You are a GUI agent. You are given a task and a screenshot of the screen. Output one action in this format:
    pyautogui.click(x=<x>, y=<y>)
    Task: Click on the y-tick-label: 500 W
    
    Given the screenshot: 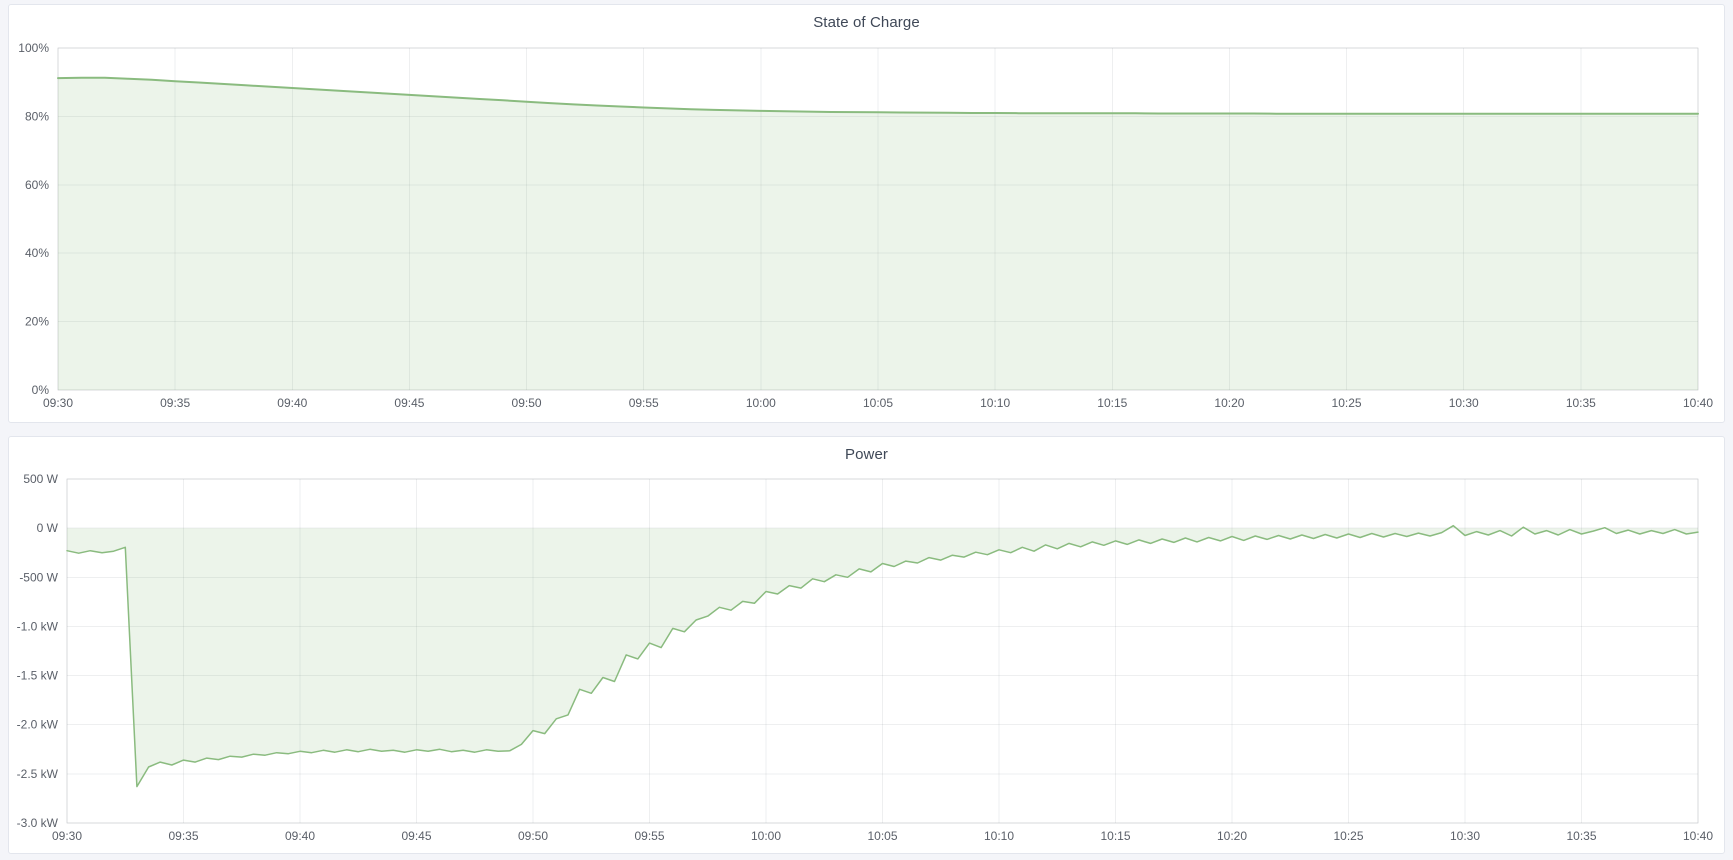 What is the action you would take?
    pyautogui.click(x=40, y=479)
    